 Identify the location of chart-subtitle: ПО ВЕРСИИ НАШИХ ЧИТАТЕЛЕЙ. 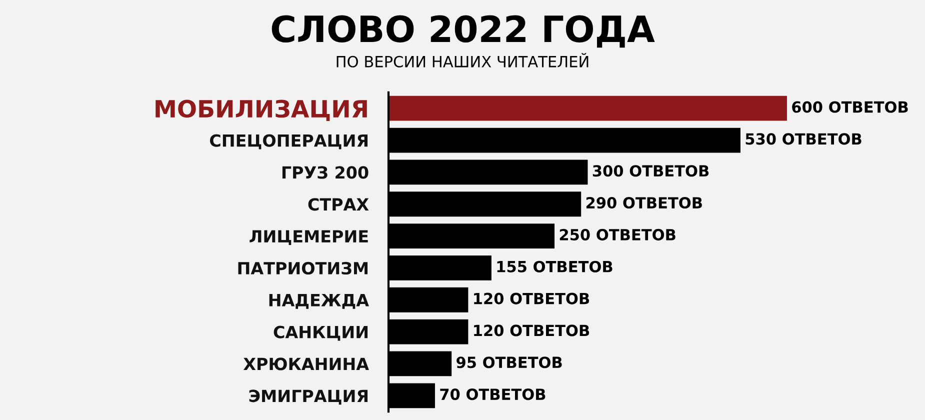
(462, 60).